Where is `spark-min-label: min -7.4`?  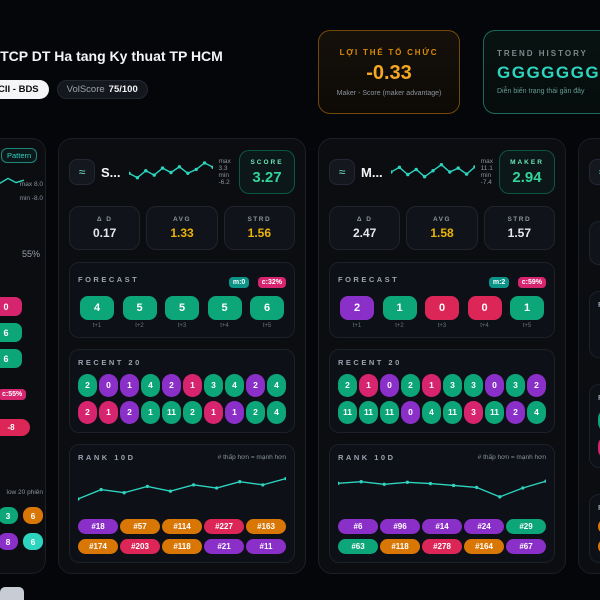 spark-min-label: min -7.4 is located at coordinates (486, 179).